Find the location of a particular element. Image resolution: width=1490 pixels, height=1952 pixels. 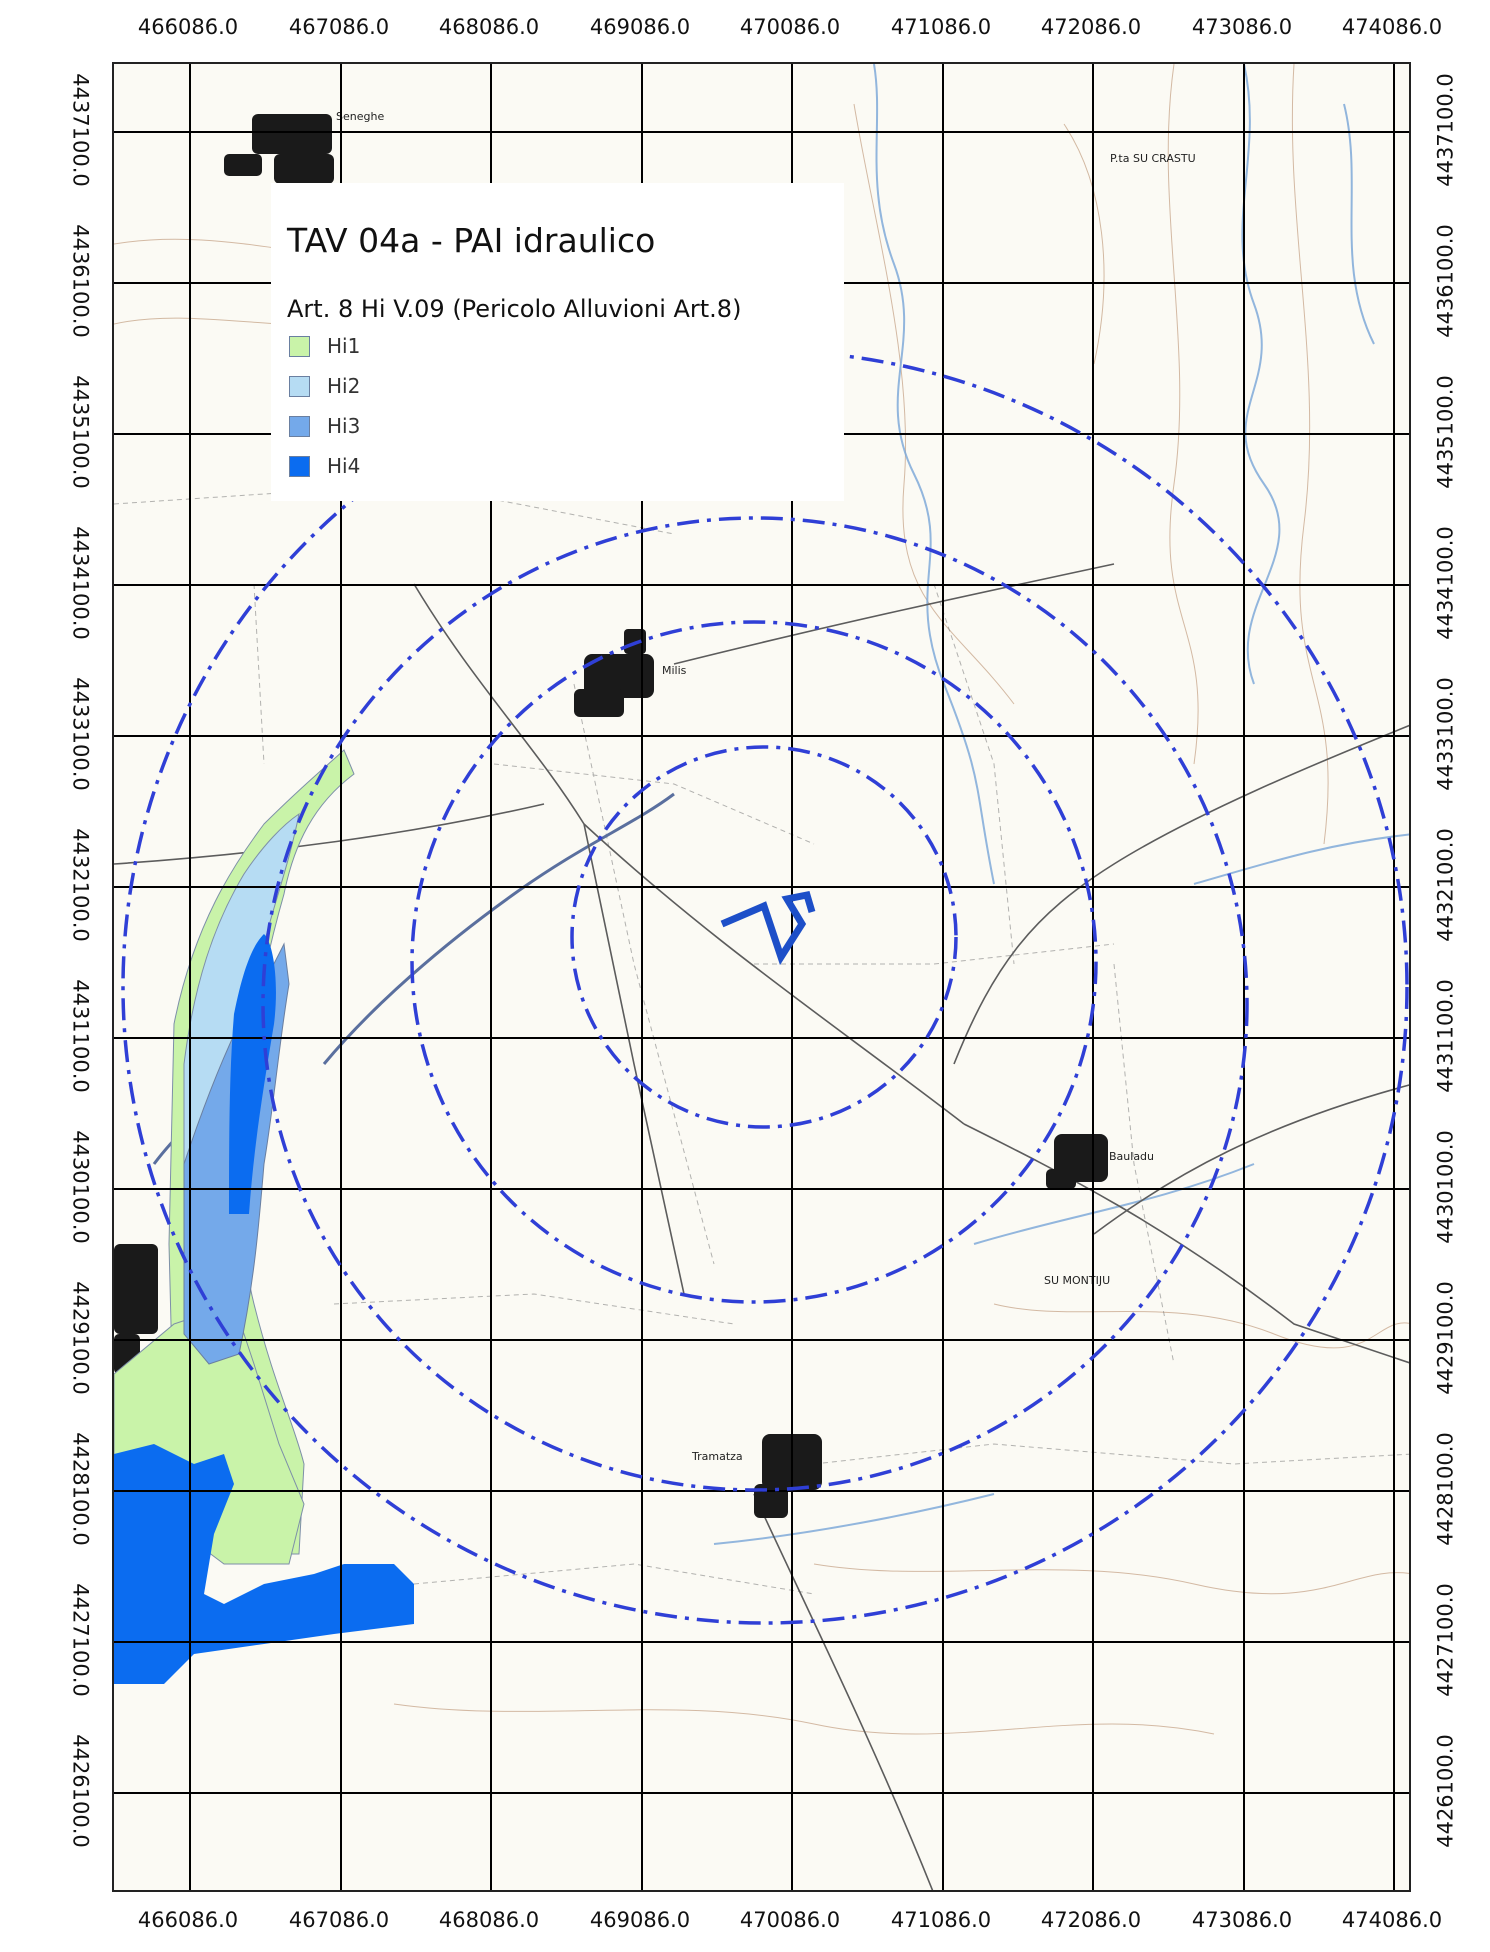

place-label-tramatza: Tramatza is located at coordinates (717, 1456).